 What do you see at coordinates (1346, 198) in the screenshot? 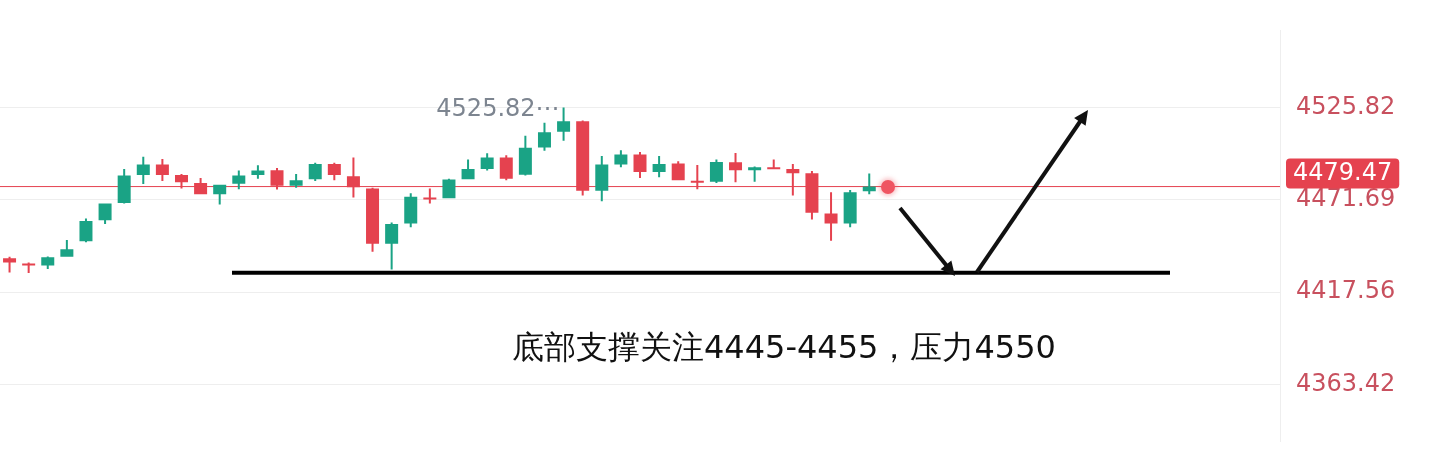
I see `y-tick-label: 4471.69` at bounding box center [1346, 198].